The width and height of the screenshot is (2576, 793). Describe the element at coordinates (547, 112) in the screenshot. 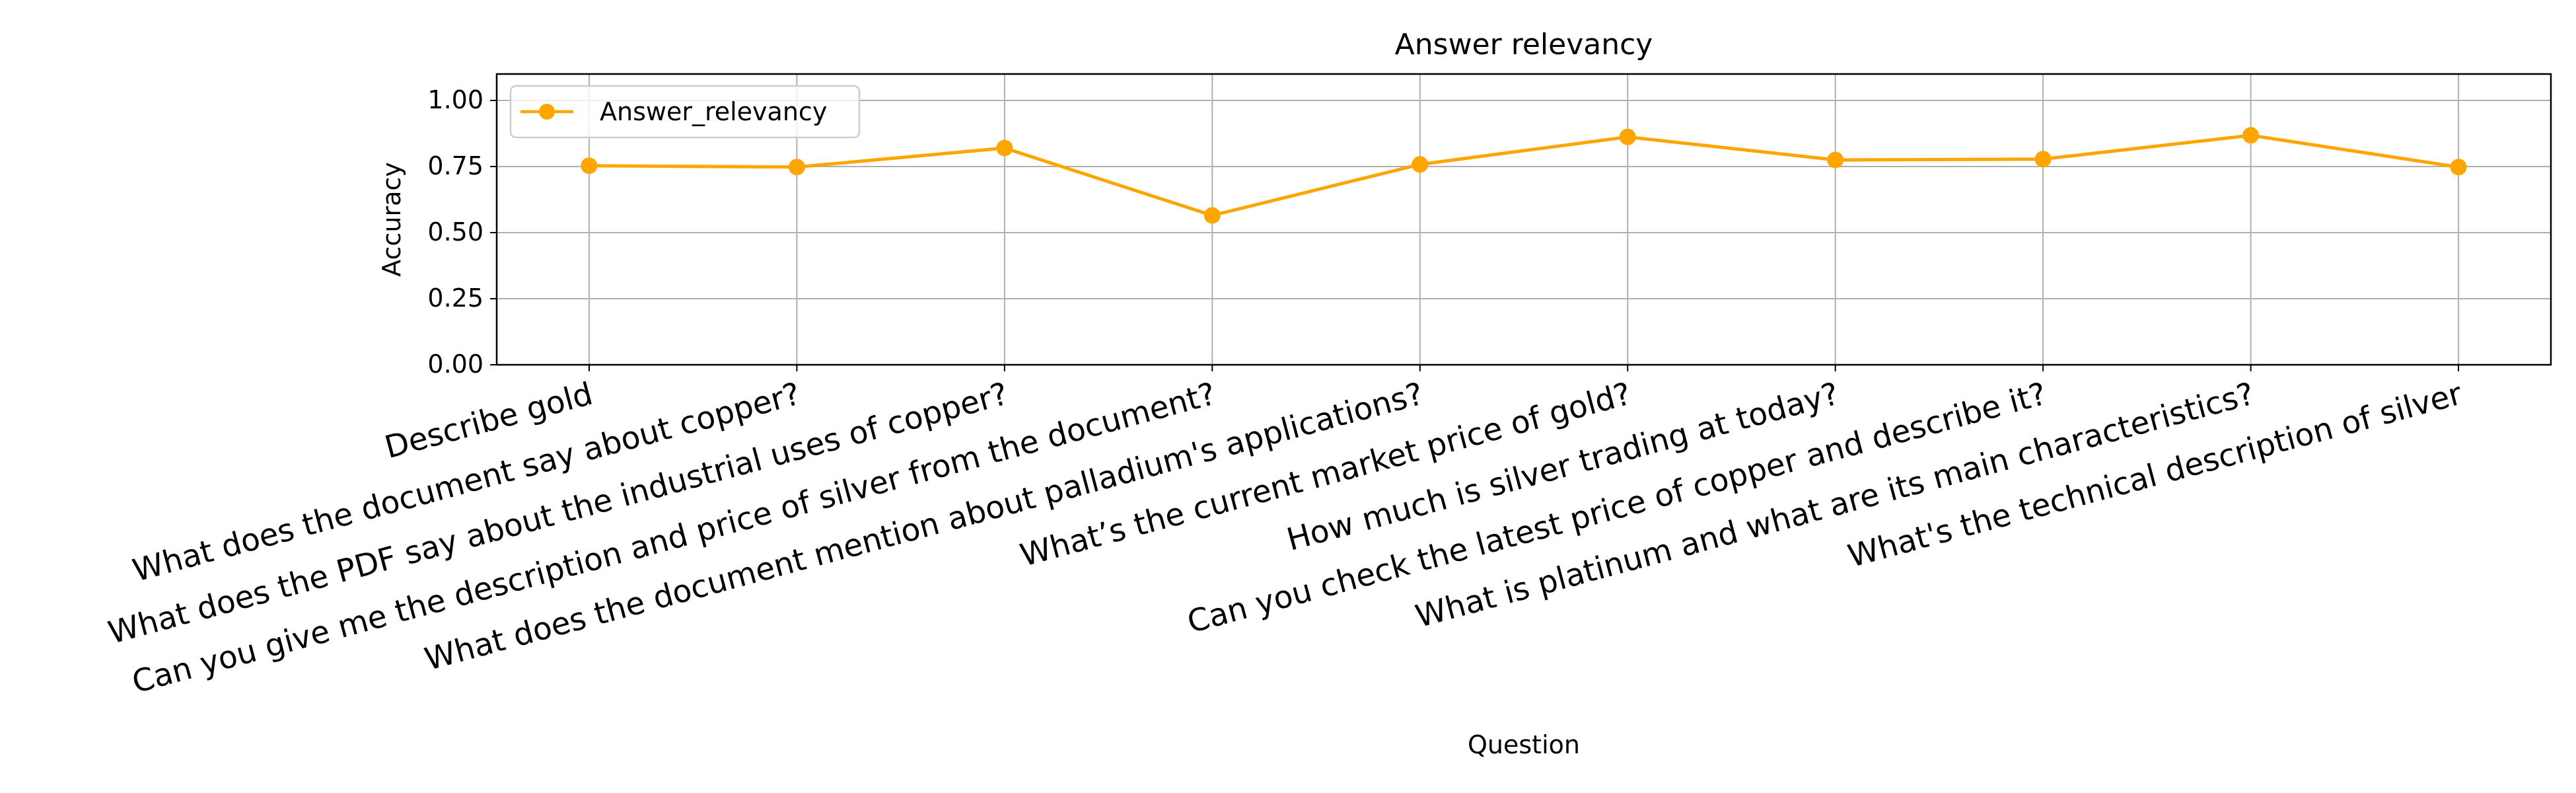

I see `legend-marker` at that location.